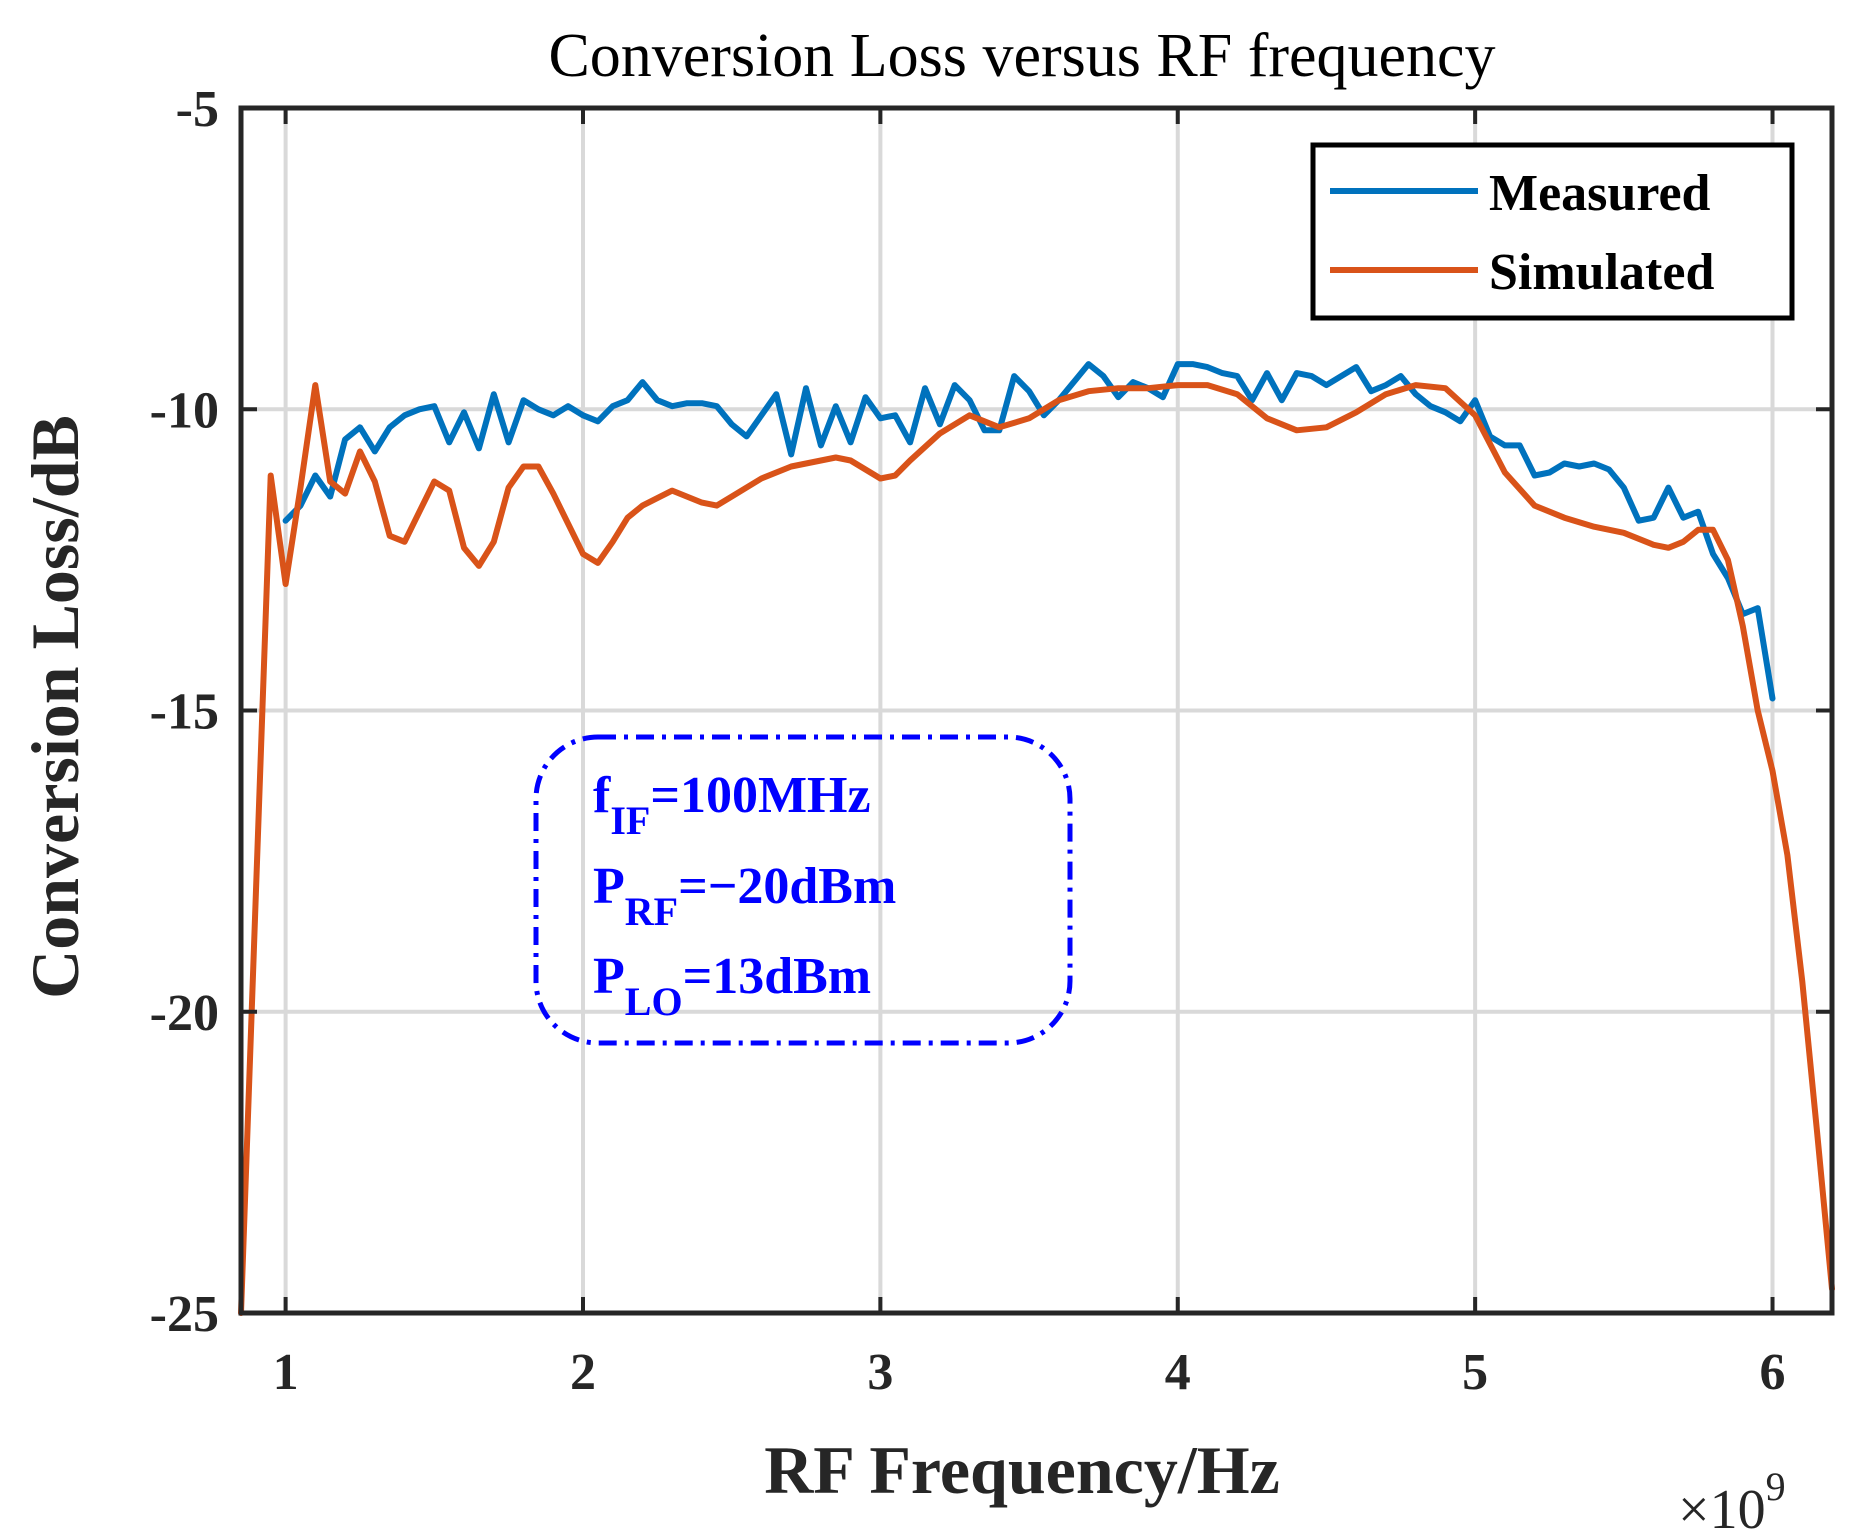  What do you see at coordinates (1475, 1372) in the screenshot?
I see `x-tick-label: 5` at bounding box center [1475, 1372].